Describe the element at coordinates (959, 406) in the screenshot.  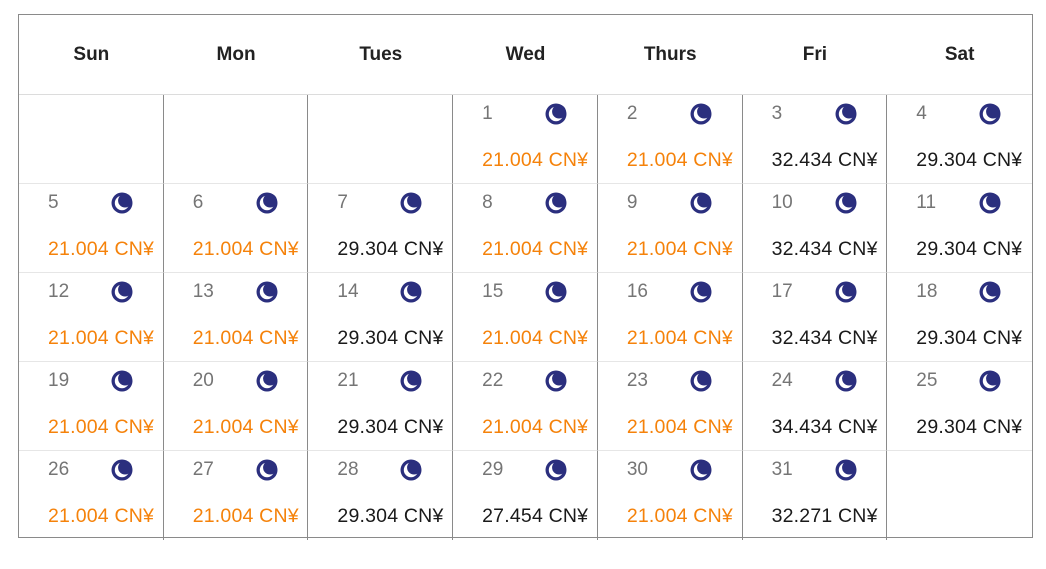
I see `calendar-day-cell: 25 29.304 CN¥` at that location.